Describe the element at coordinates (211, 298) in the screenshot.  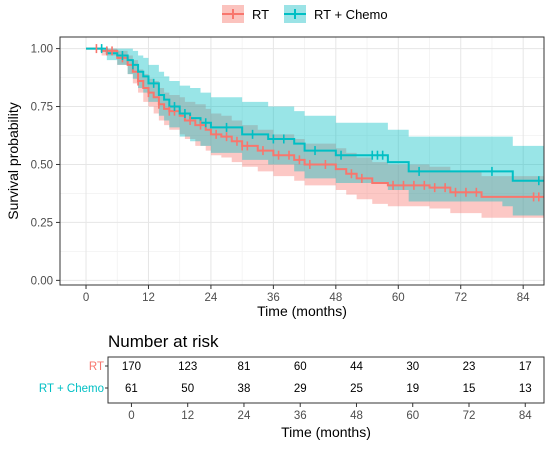
I see `x-tick-label: 24` at that location.